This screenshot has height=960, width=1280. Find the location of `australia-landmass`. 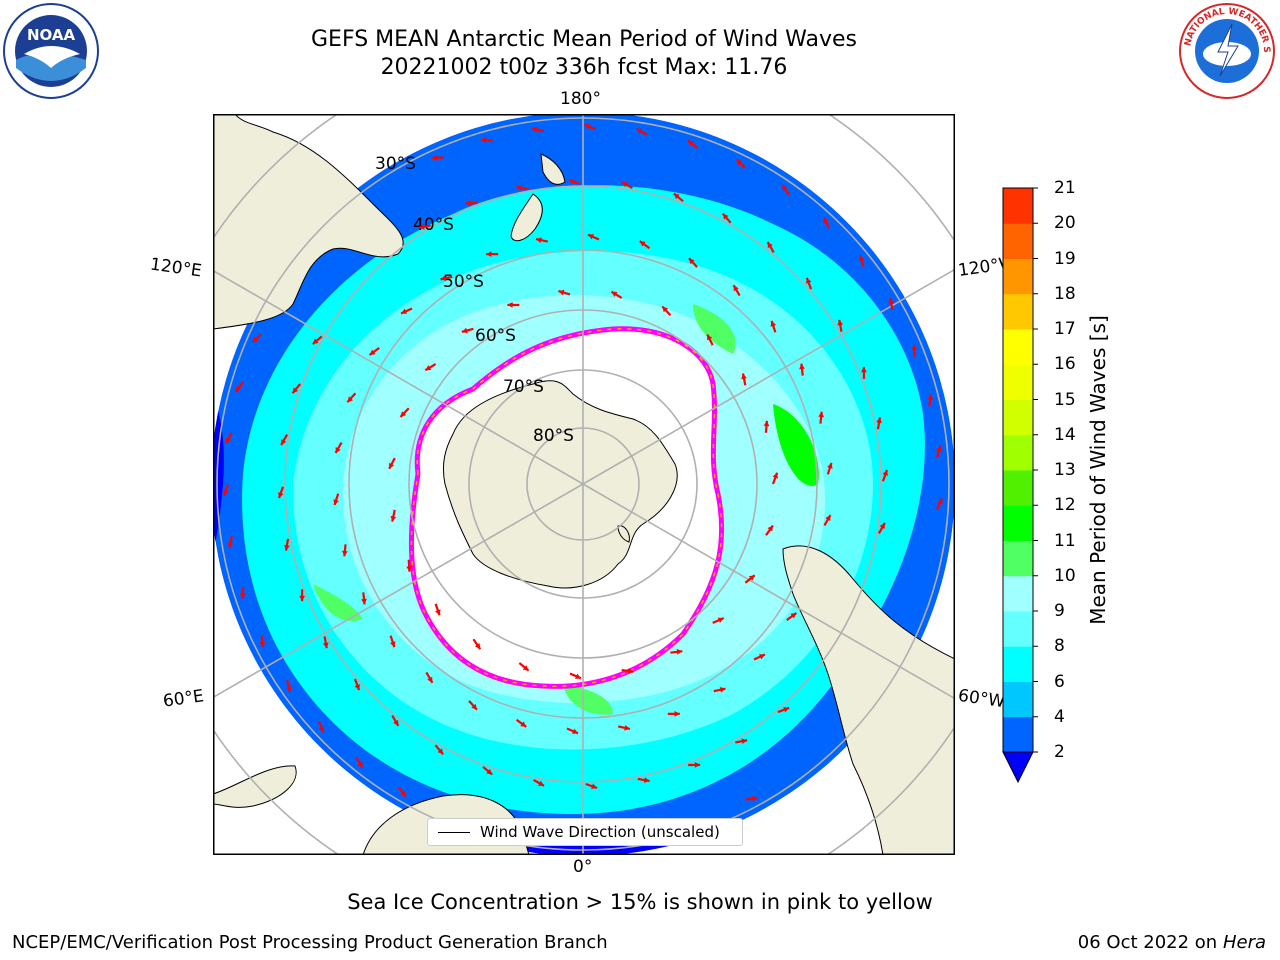

australia-landmass is located at coordinates (308, 222).